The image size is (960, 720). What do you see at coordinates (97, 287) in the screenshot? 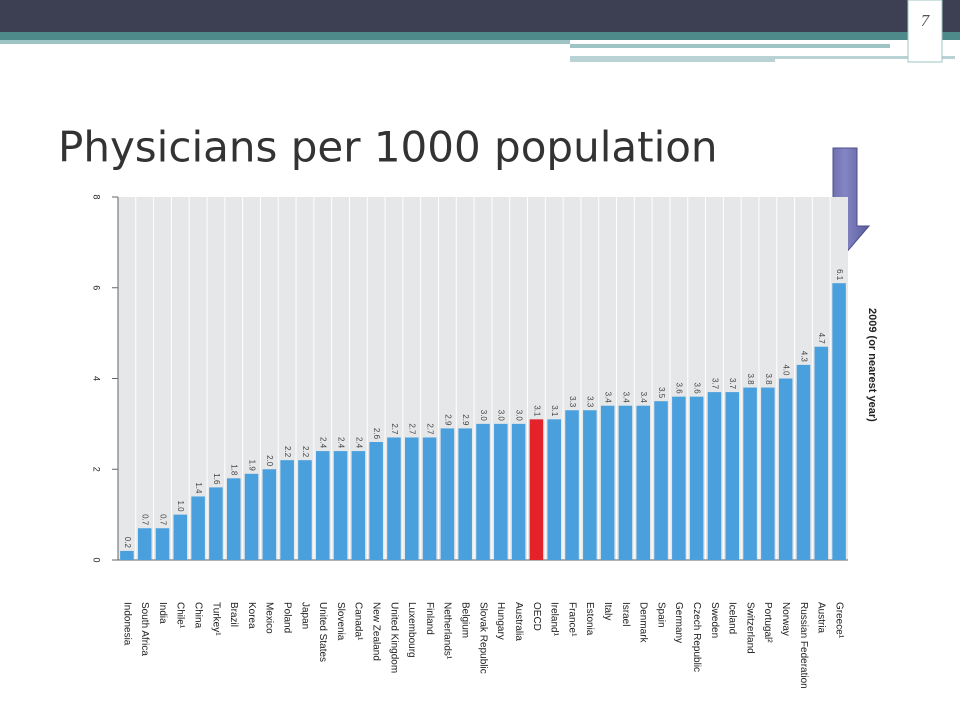
I see `y-tick-label: 6` at bounding box center [97, 287].